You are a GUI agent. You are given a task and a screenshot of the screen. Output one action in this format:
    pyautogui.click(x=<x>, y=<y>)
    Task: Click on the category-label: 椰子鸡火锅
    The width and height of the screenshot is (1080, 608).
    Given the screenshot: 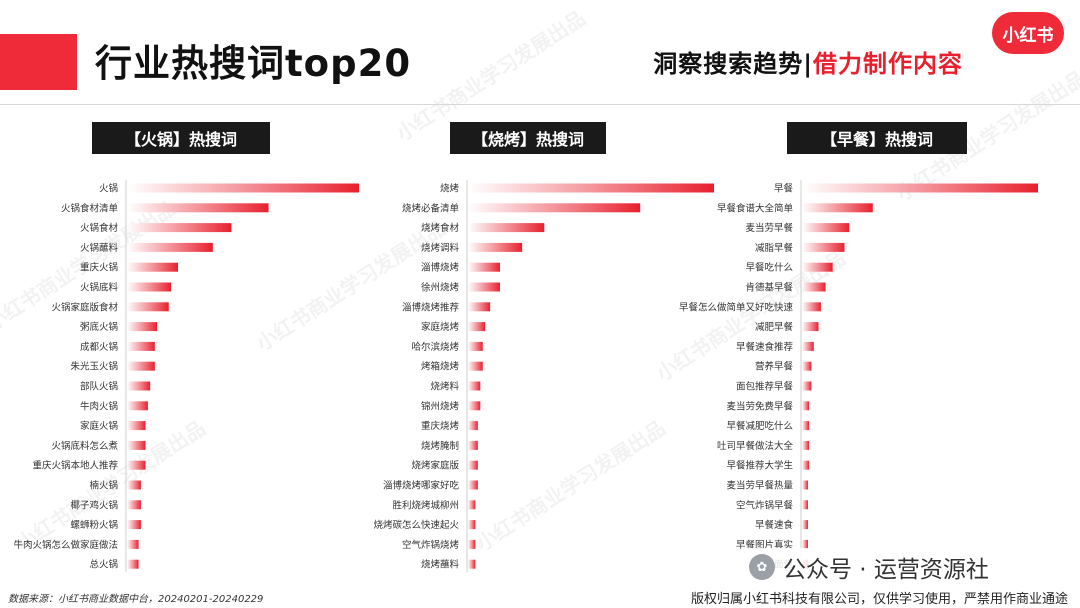 What is the action you would take?
    pyautogui.click(x=94, y=505)
    